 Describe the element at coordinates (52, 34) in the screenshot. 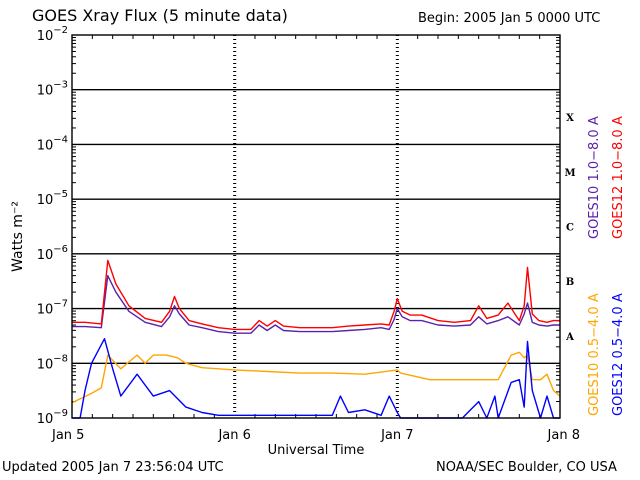

I see `y-tick-label: 10⁻²` at that location.